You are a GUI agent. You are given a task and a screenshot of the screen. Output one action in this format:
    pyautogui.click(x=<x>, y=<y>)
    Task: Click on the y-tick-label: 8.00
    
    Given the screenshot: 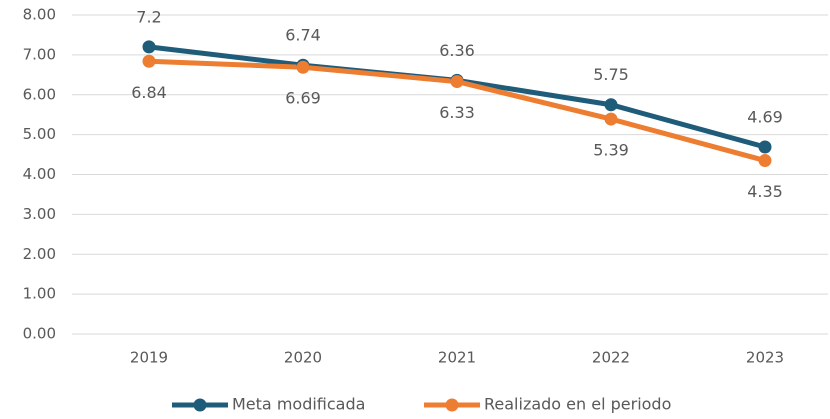 What is the action you would take?
    pyautogui.click(x=39, y=15)
    